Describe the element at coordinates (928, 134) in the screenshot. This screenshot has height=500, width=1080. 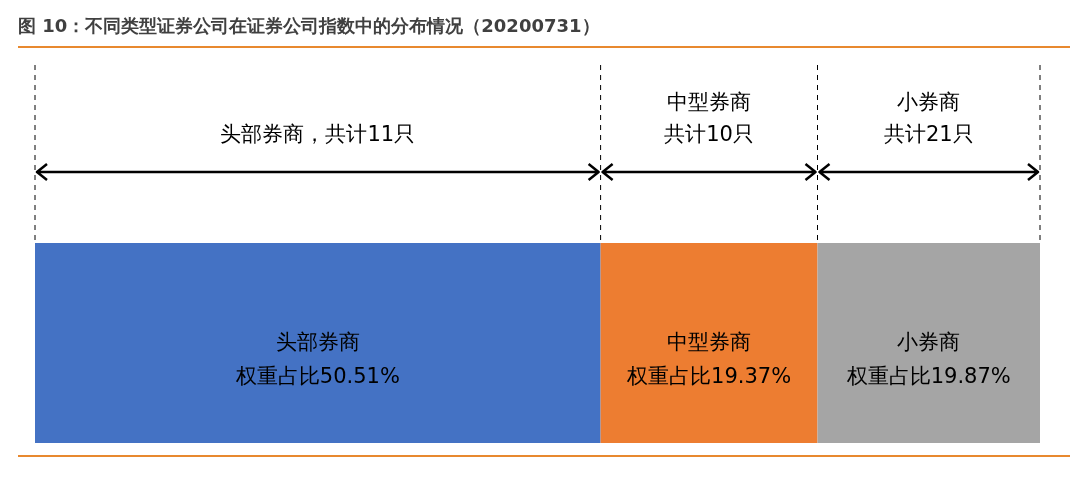
I see `text: 共计21只` at that location.